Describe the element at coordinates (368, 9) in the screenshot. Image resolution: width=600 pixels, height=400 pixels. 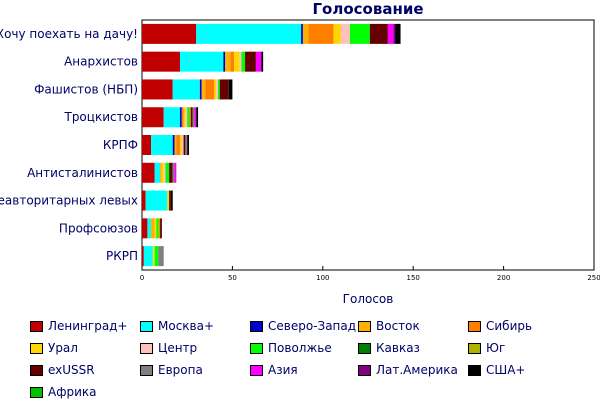
I see `chart-title: Голосование` at that location.